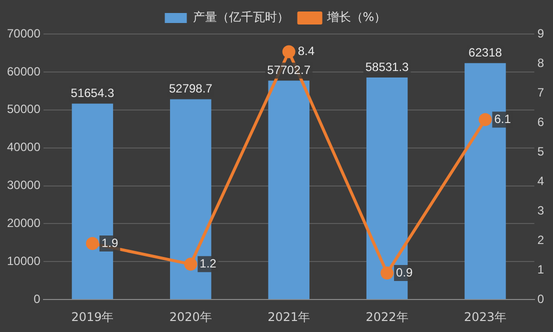 The width and height of the screenshot is (553, 332). Describe the element at coordinates (208, 263) in the screenshot. I see `data-label: 1.2` at that location.